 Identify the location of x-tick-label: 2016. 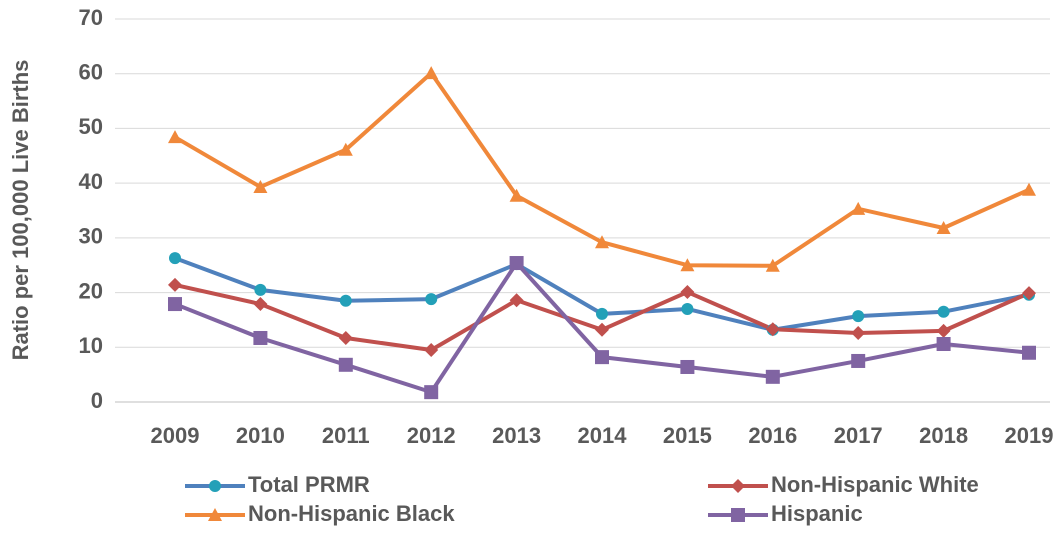
(772, 435).